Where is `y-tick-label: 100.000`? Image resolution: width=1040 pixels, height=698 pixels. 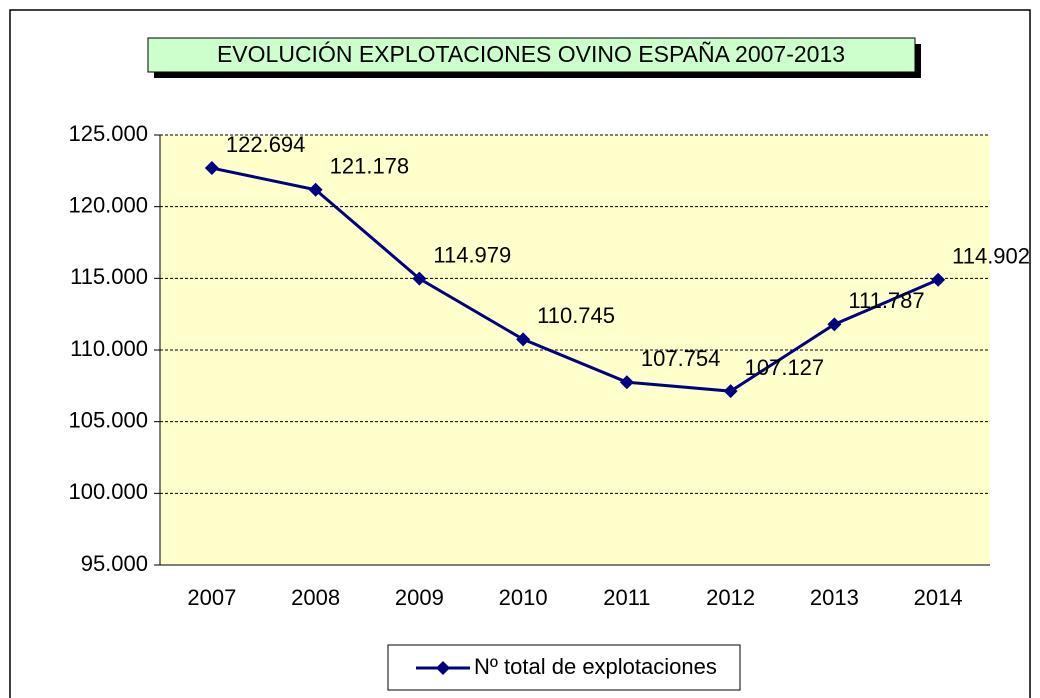 y-tick-label: 100.000 is located at coordinates (108, 491).